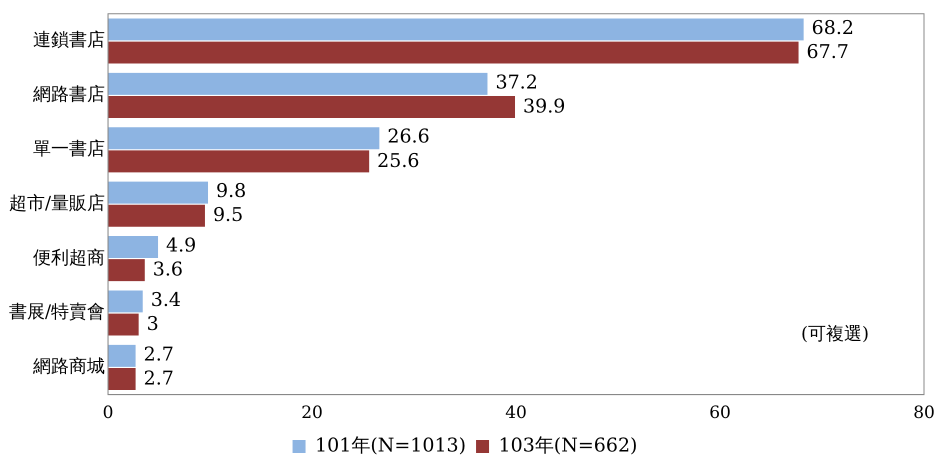  Describe the element at coordinates (69, 40) in the screenshot. I see `y-tick-label: 連鎖書店` at that location.